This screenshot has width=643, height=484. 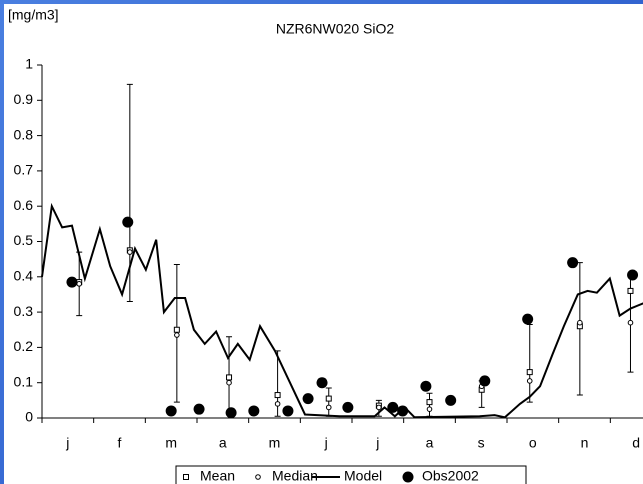 What do you see at coordinates (450, 476) in the screenshot?
I see `legend-label: Obs2002` at bounding box center [450, 476].